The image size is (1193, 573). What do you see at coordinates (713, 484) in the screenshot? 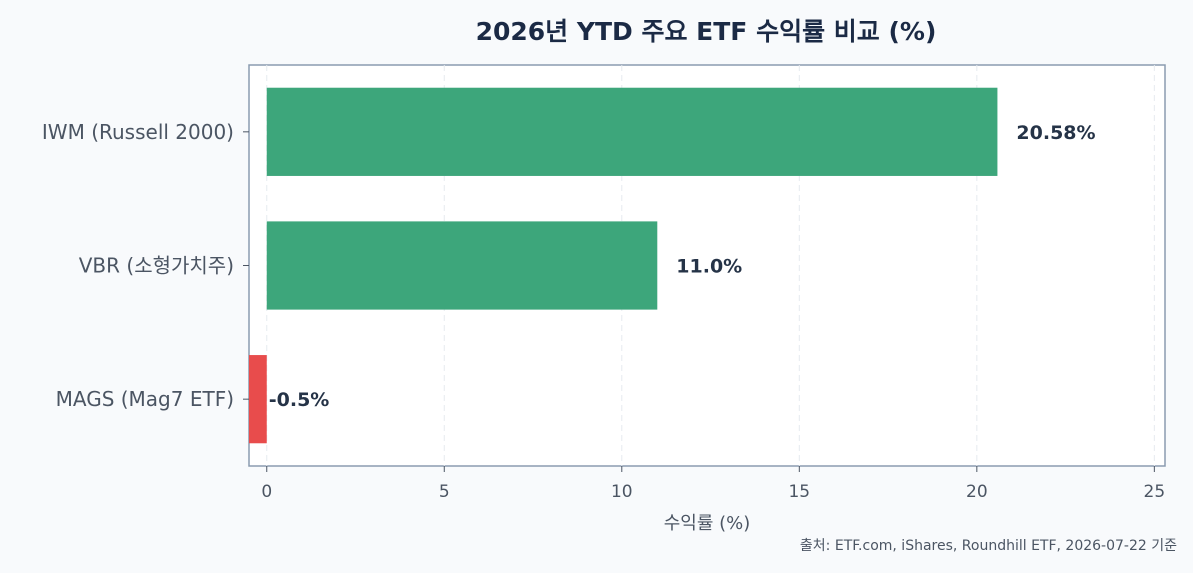
I see `x-axis: 0 5 10 15 20 25` at bounding box center [713, 484].